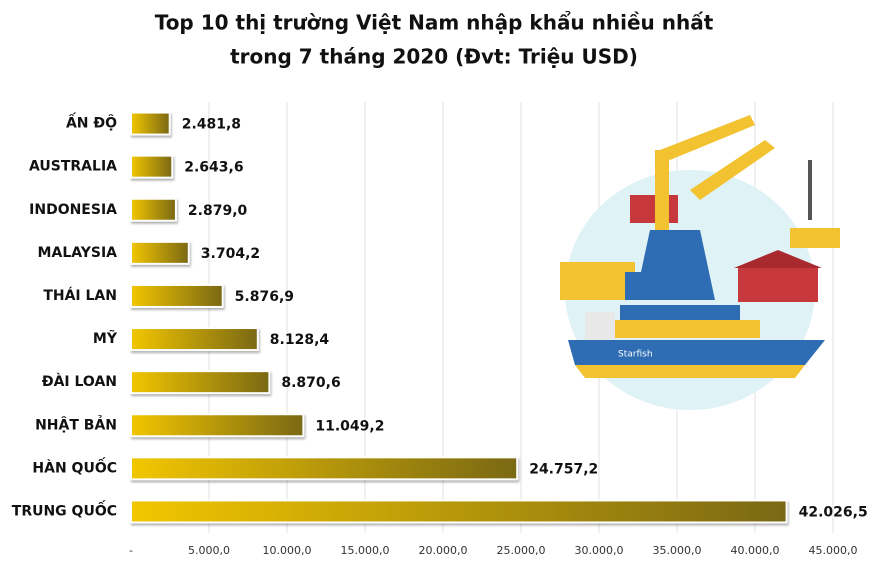  What do you see at coordinates (91, 122) in the screenshot?
I see `category-label: ẤN ĐỘ` at bounding box center [91, 122].